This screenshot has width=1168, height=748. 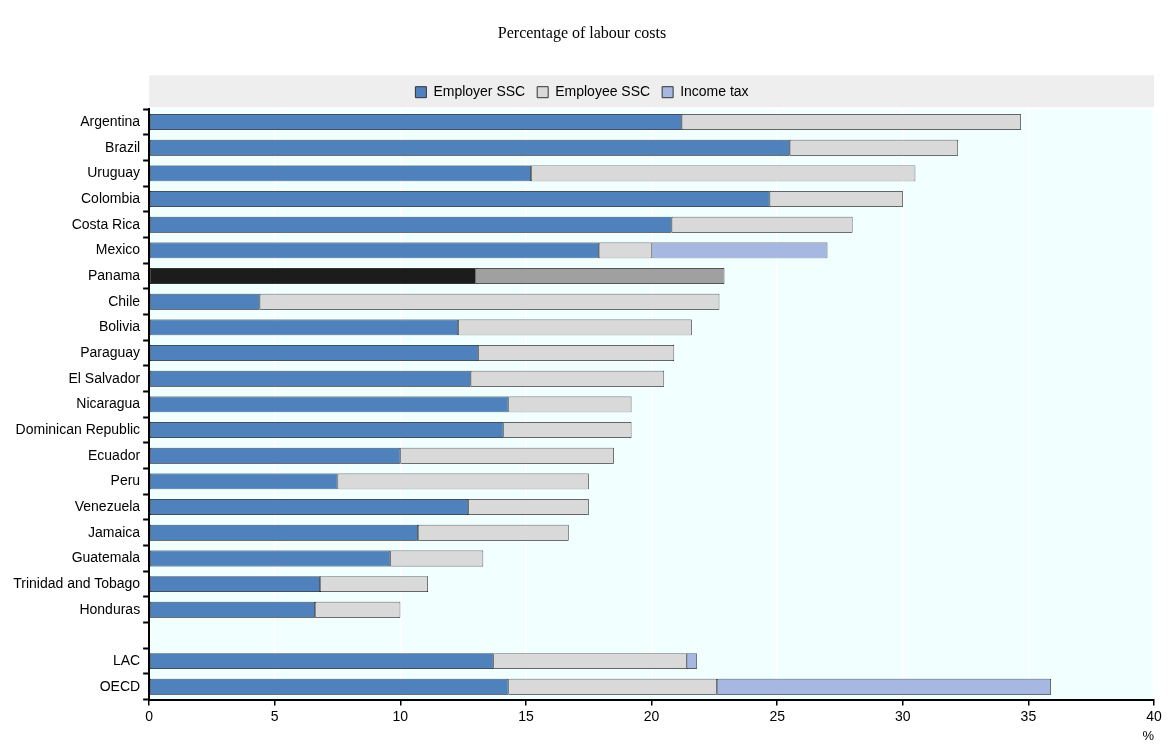 I want to click on x-tick-label: 0, so click(x=149, y=715).